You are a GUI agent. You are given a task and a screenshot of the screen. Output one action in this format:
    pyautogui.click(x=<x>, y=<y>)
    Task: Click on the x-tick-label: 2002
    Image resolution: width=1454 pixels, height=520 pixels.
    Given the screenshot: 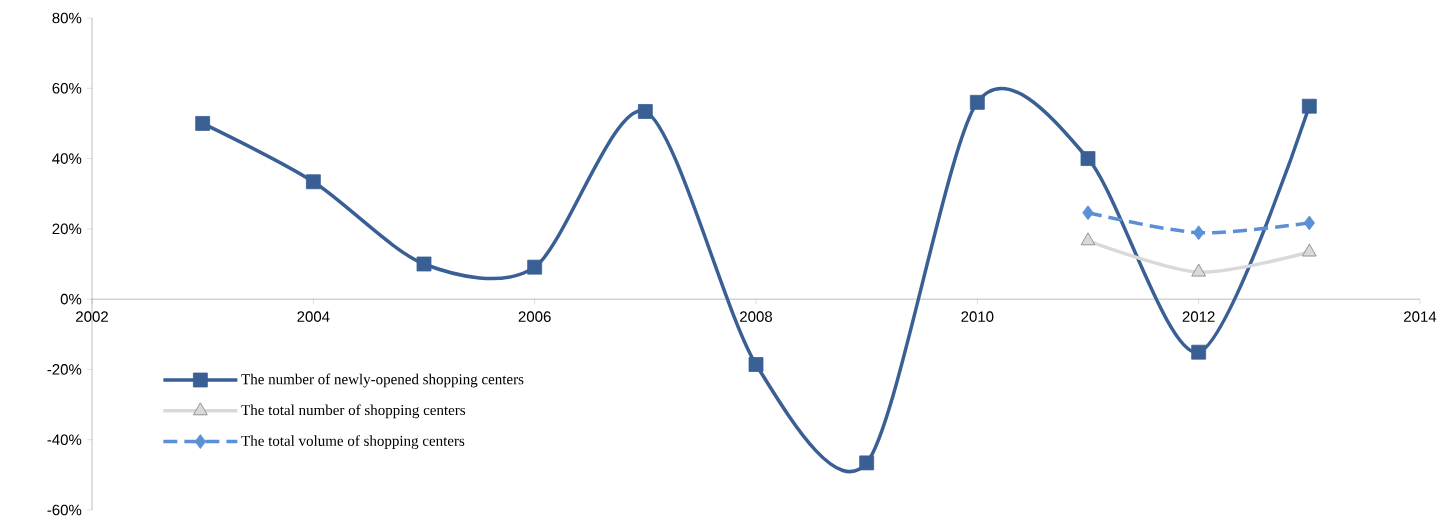 What is the action you would take?
    pyautogui.click(x=92, y=316)
    